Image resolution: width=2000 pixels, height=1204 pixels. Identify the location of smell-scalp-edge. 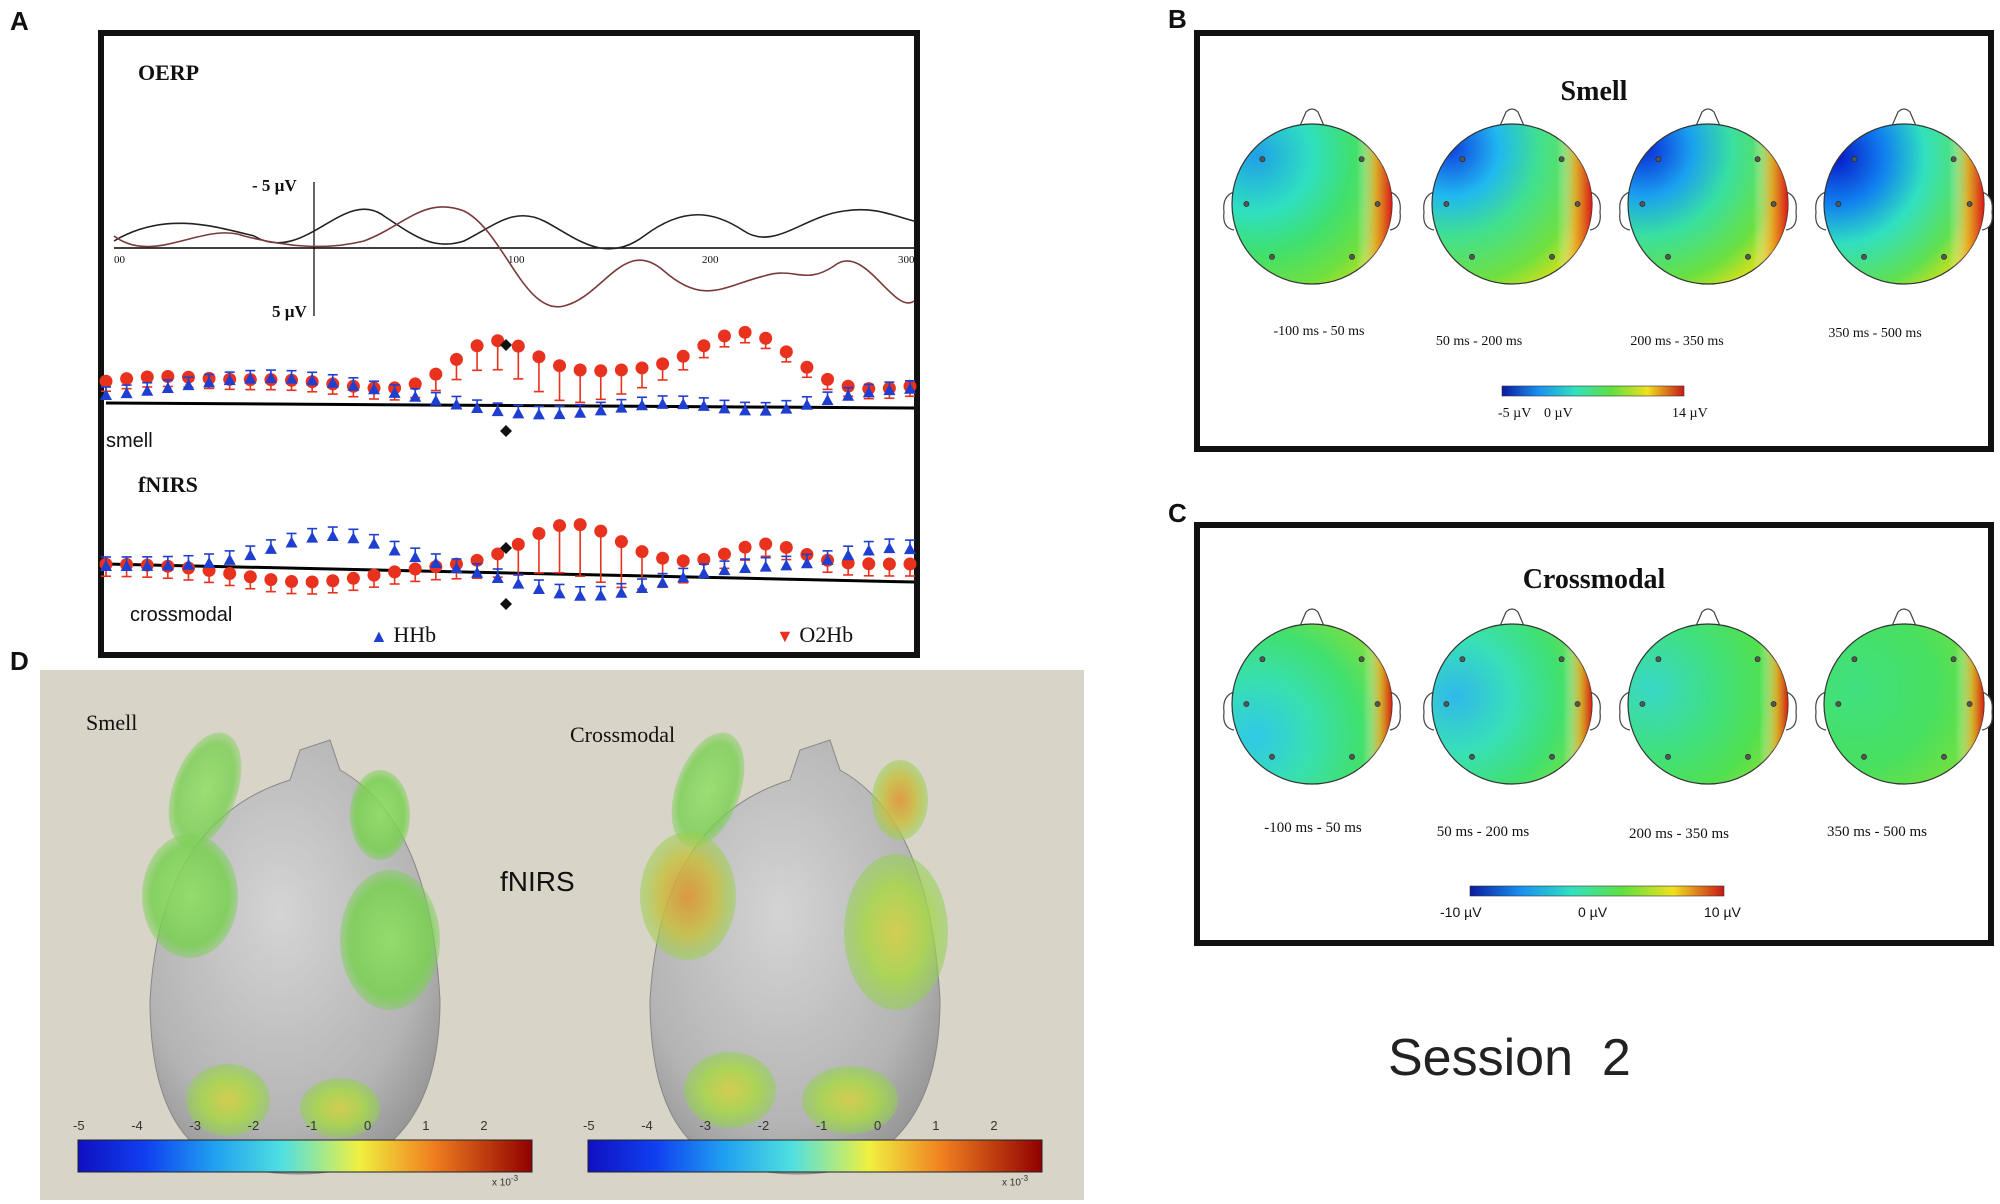
(1512, 204).